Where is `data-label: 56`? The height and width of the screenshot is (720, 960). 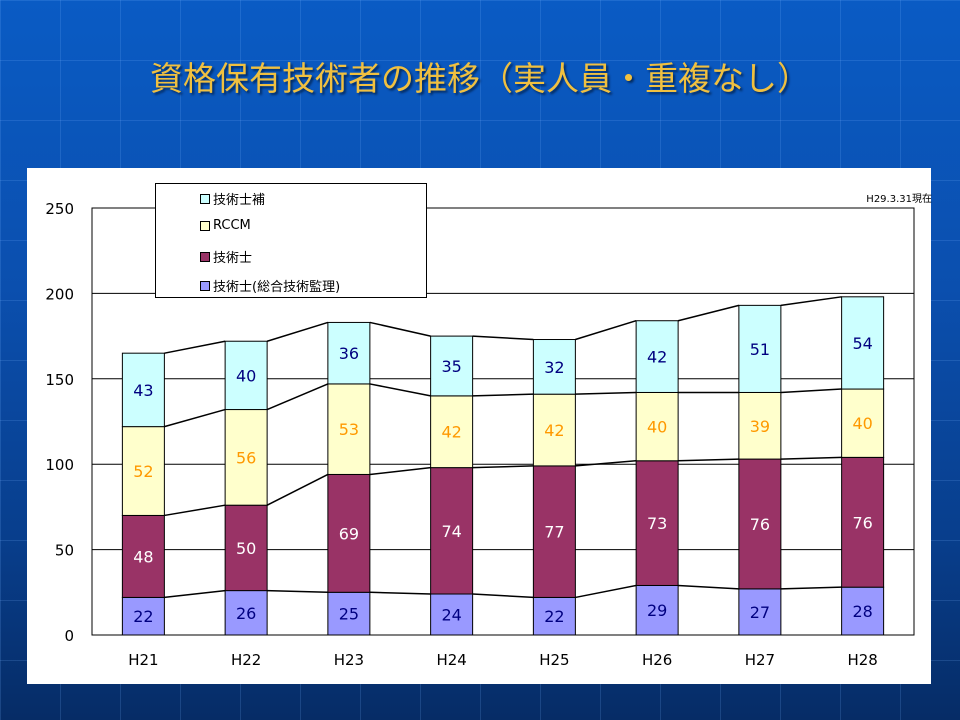
data-label: 56 is located at coordinates (246, 457).